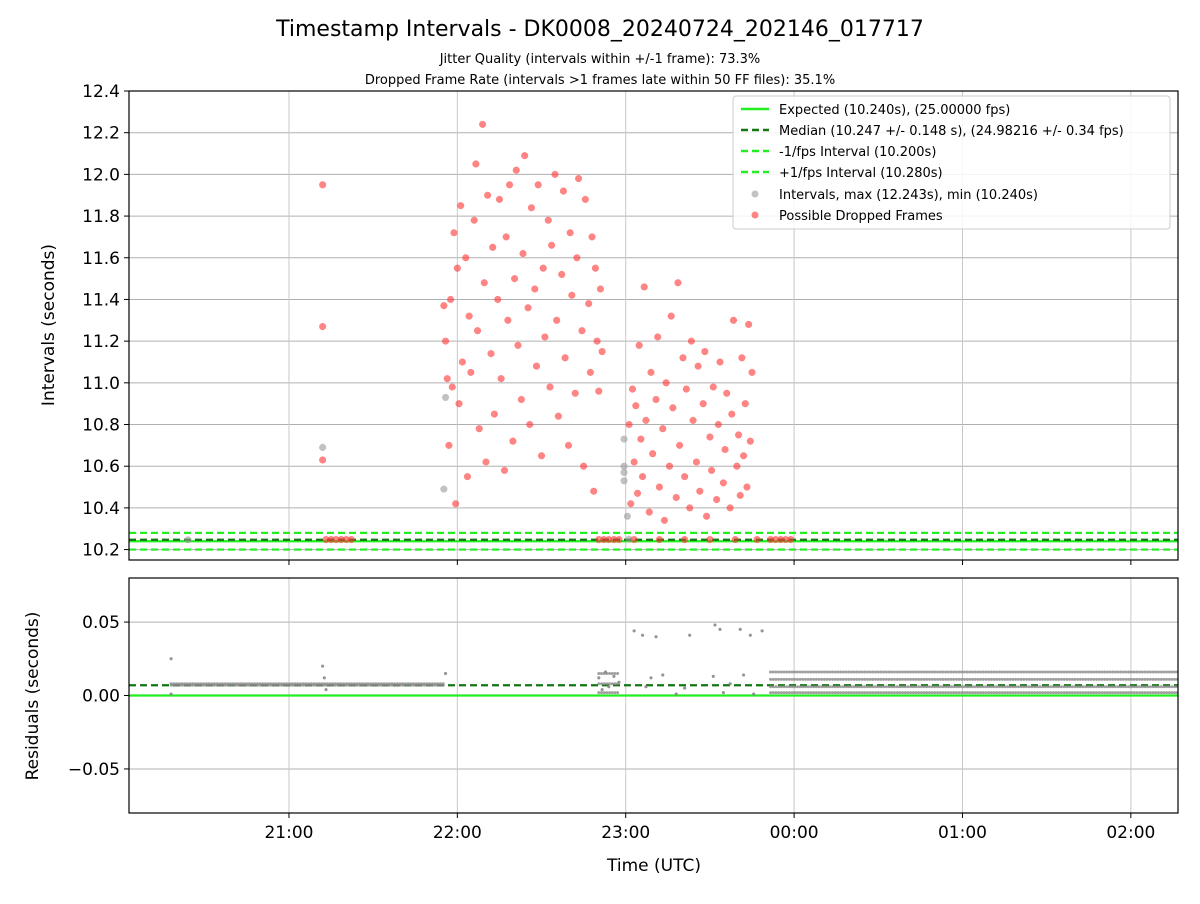 The height and width of the screenshot is (904, 1200). Describe the element at coordinates (794, 833) in the screenshot. I see `residuals-xtick-label: 00:00` at that location.